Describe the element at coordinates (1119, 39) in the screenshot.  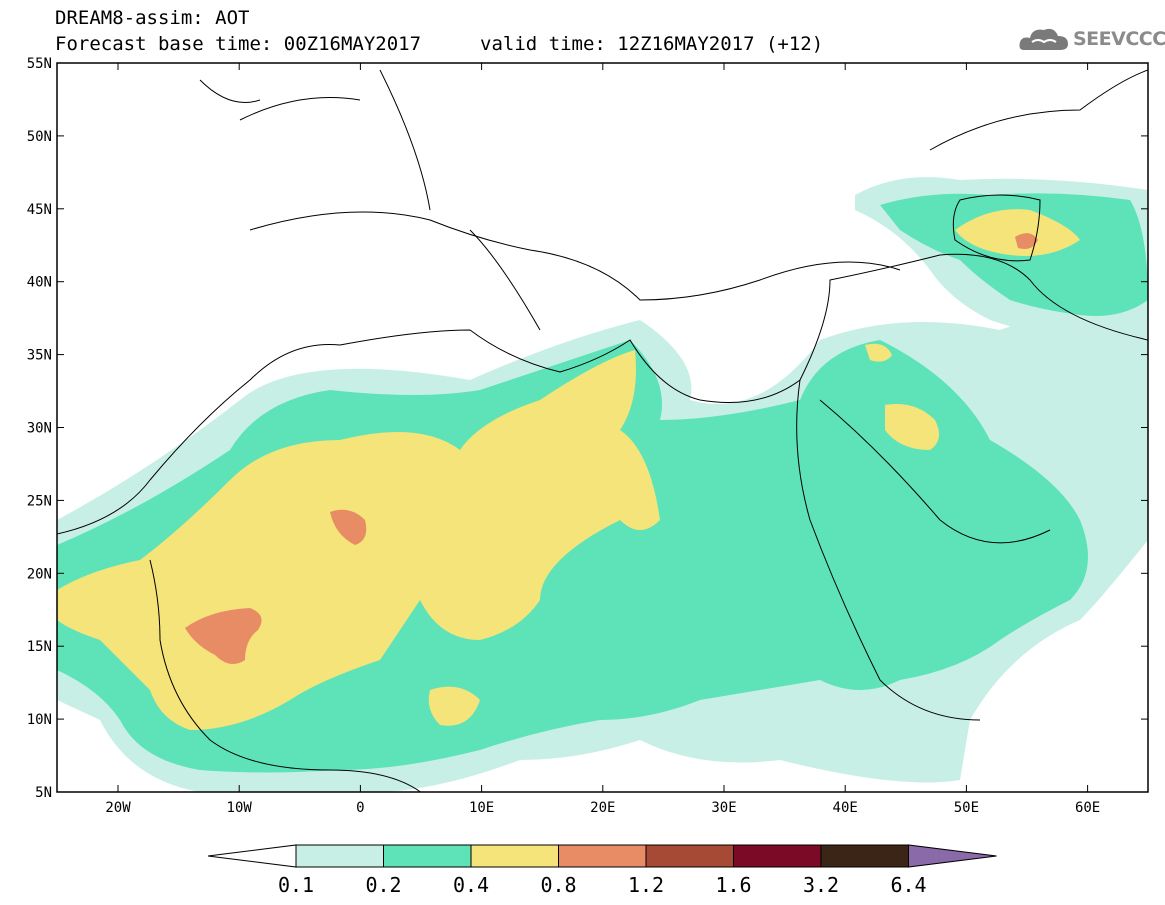
I see `seevccc-logo: SEEVCCC` at that location.